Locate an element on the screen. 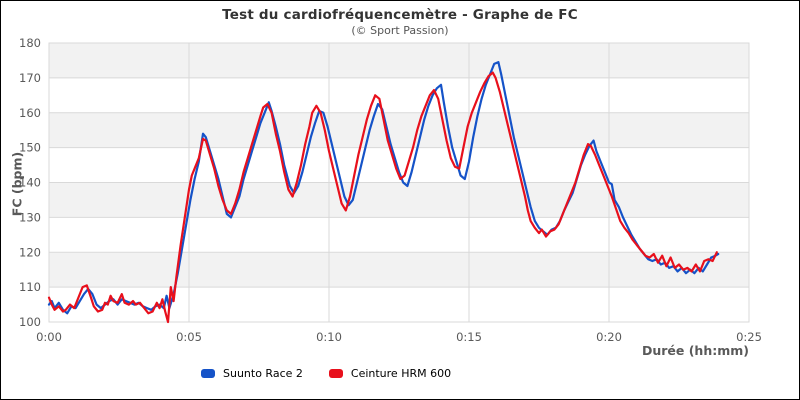 The image size is (800, 400). svg-text: 160 is located at coordinates (30, 113).